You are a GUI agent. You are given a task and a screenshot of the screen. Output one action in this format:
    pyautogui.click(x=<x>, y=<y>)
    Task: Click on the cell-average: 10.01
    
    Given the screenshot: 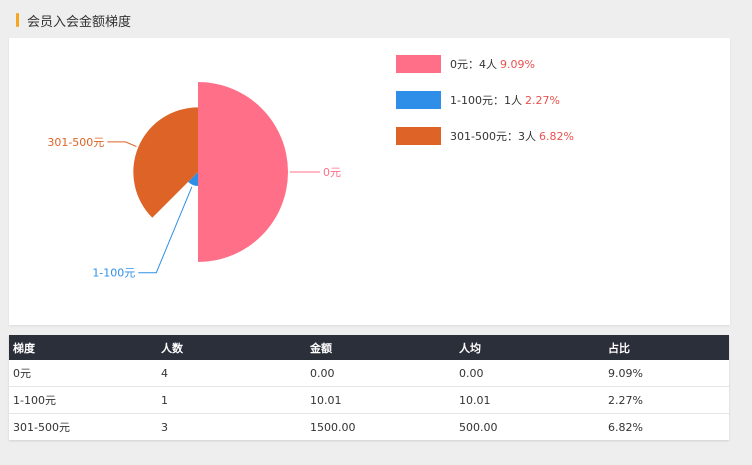 What is the action you would take?
    pyautogui.click(x=529, y=400)
    